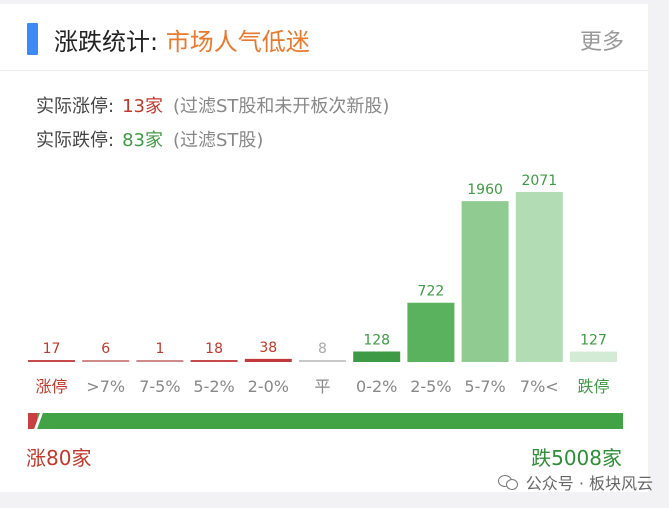 The width and height of the screenshot is (669, 508). I want to click on category-label: 2-0%, so click(268, 386).